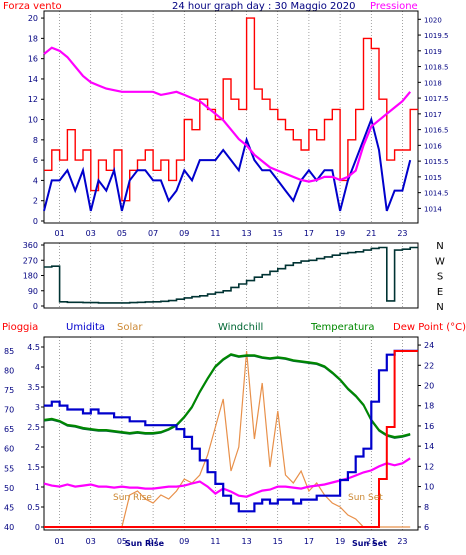 The image size is (466, 555). Describe the element at coordinates (35, 180) in the screenshot. I see `wind-y-tick-label: 4` at that location.